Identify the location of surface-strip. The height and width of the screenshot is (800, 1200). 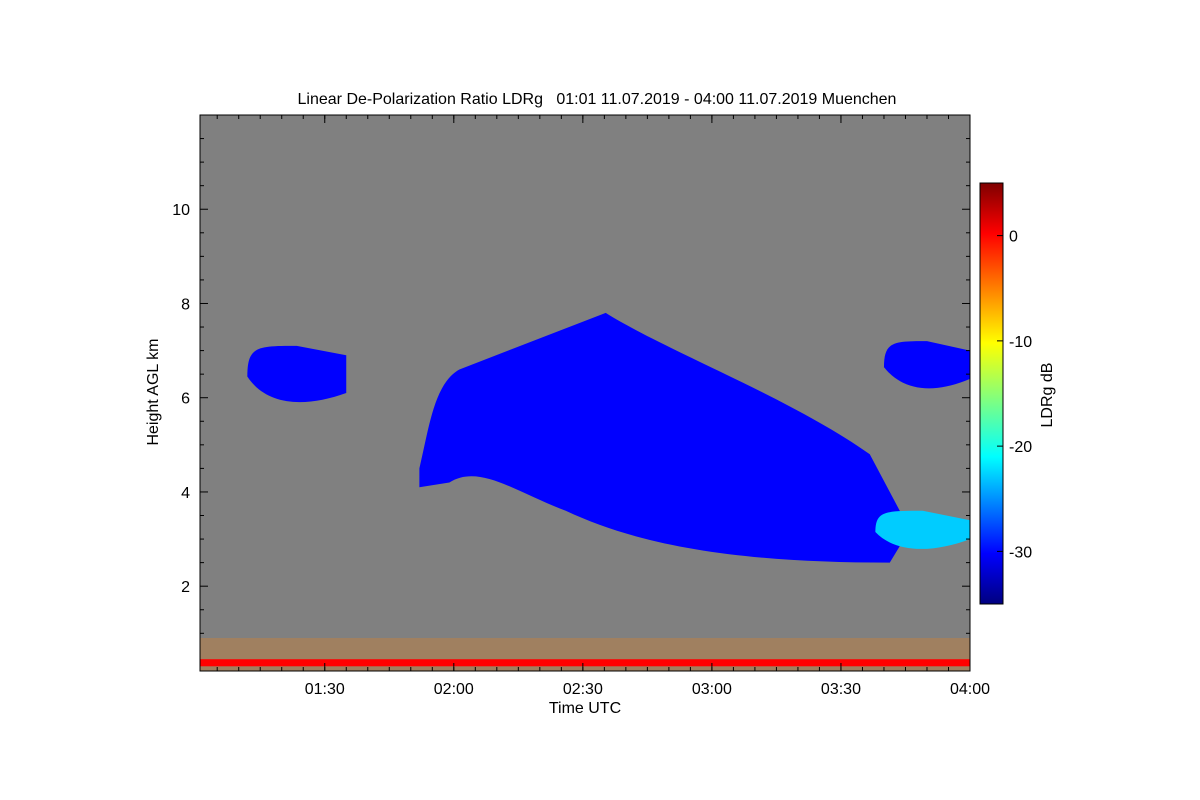
(585, 663).